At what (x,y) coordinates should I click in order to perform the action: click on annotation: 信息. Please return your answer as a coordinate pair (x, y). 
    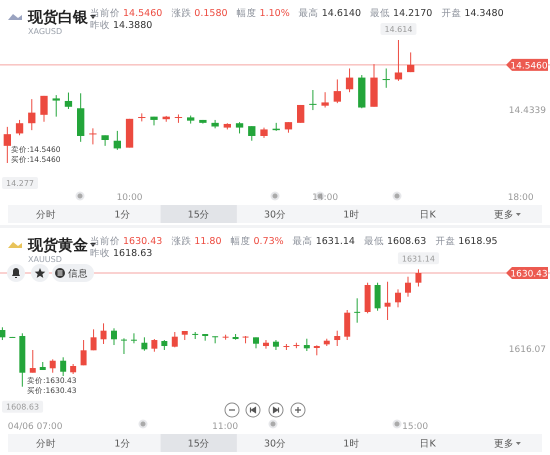
    Looking at the image, I should click on (78, 274).